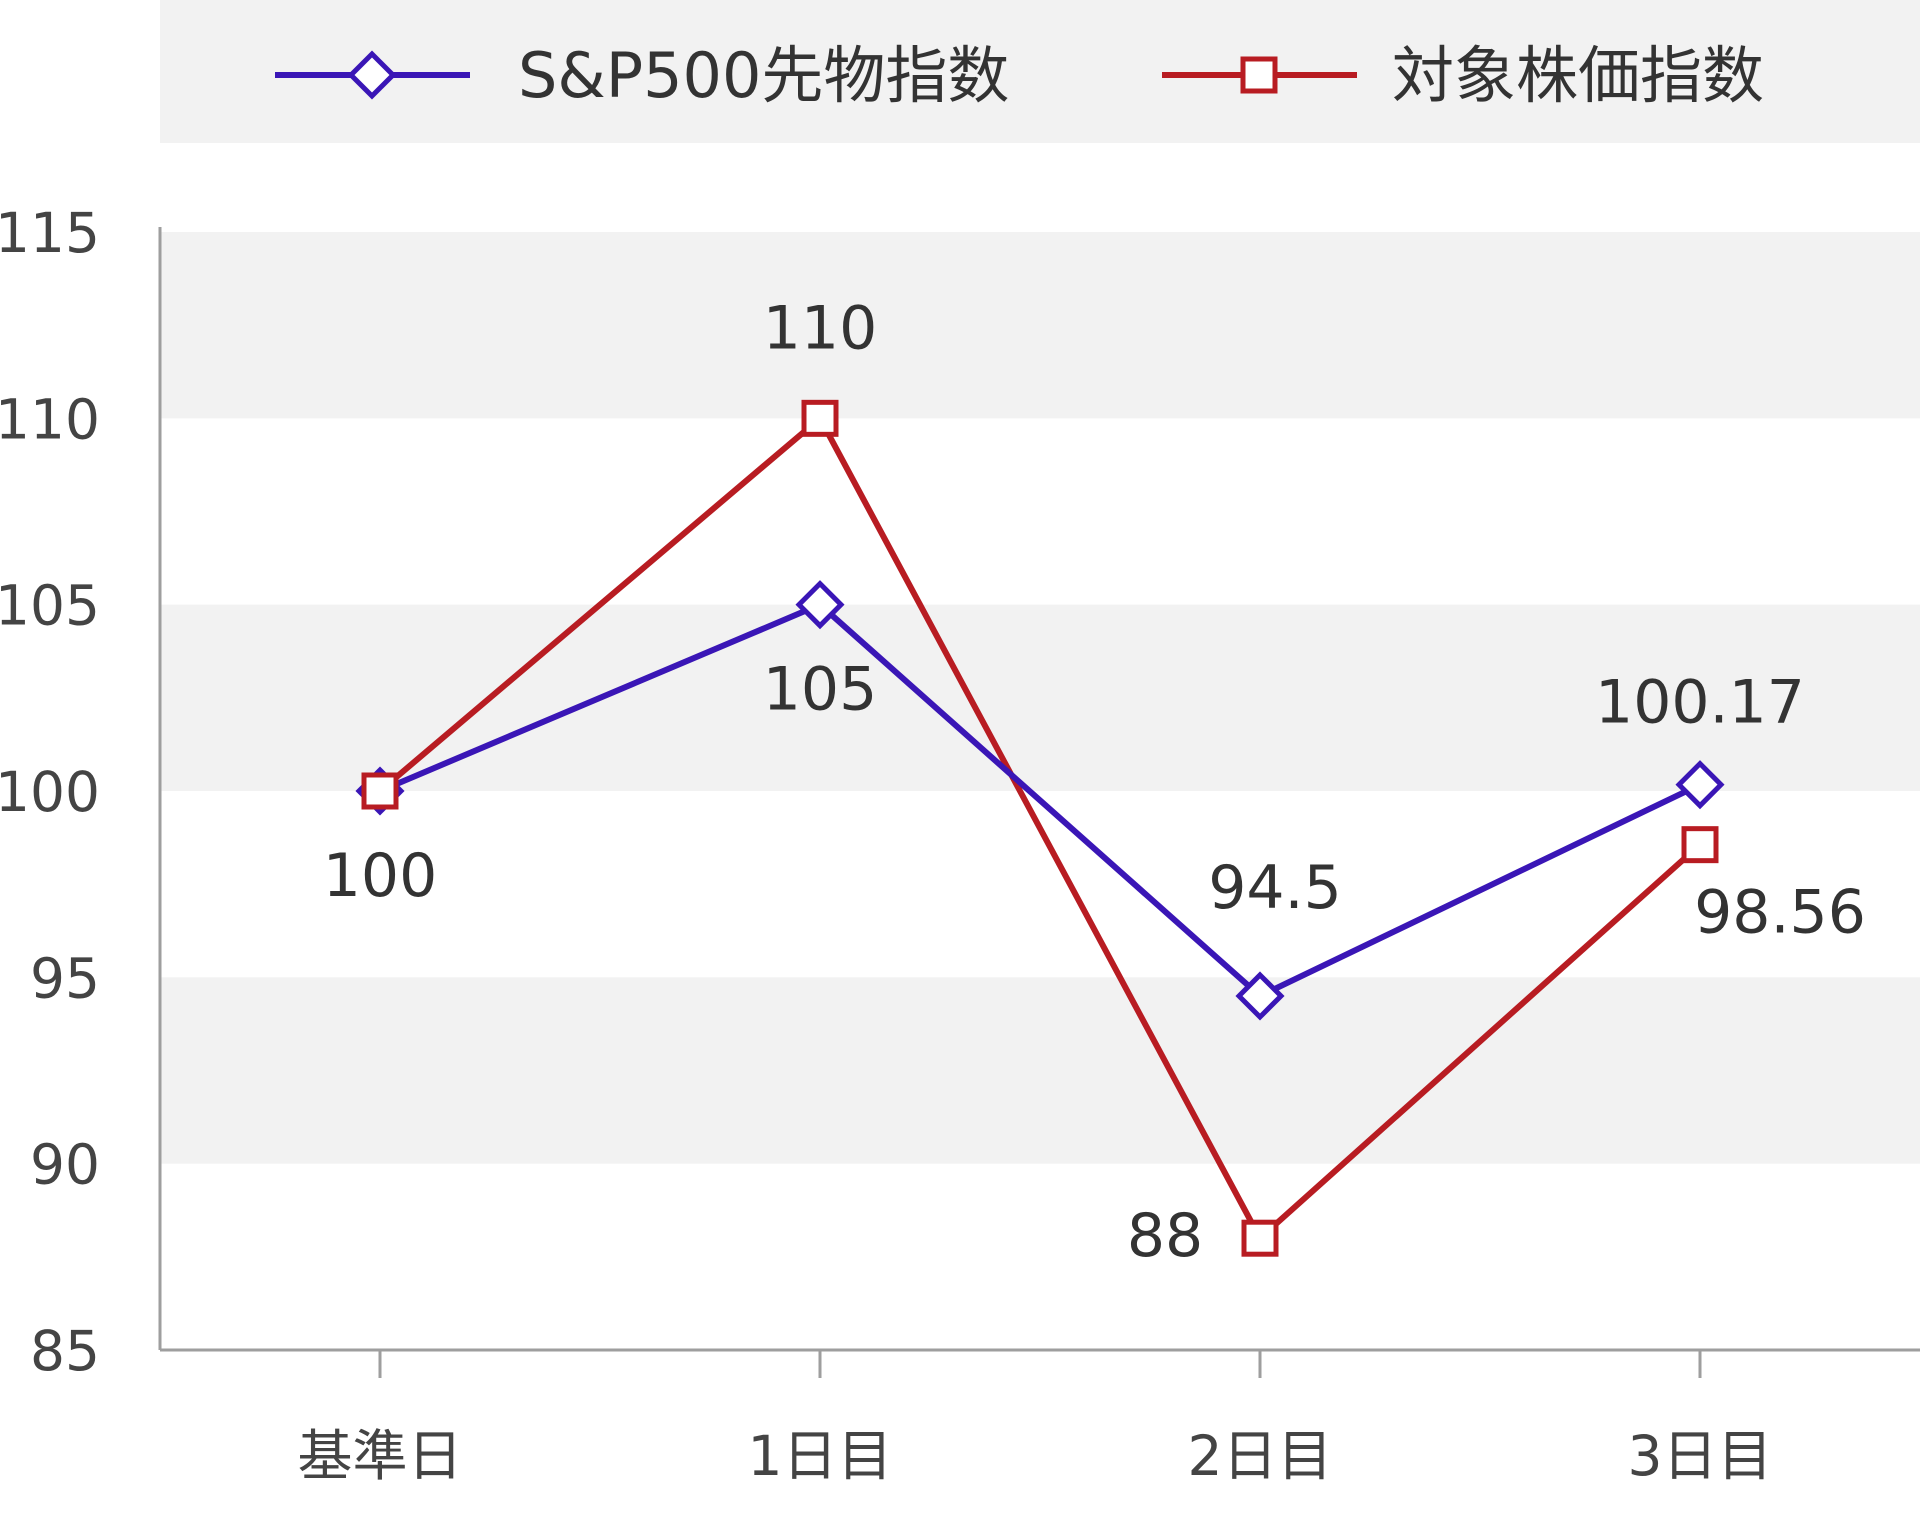  Describe the element at coordinates (65, 1165) in the screenshot. I see `y-tick-label: 90` at that location.